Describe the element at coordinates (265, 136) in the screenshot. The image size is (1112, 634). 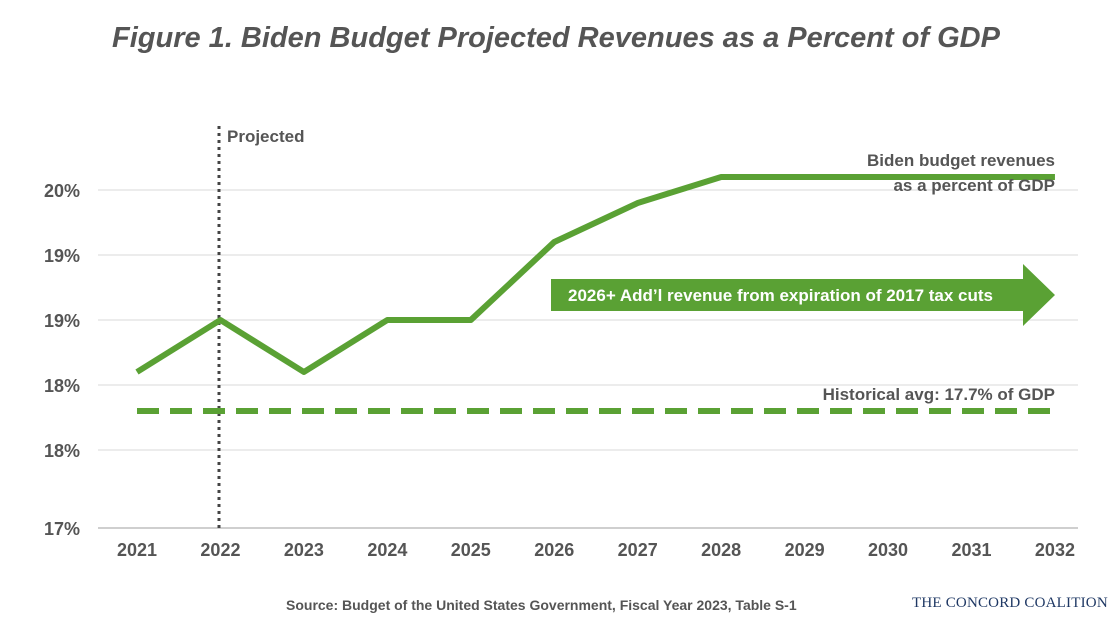
I see `projected-label: Projected` at that location.